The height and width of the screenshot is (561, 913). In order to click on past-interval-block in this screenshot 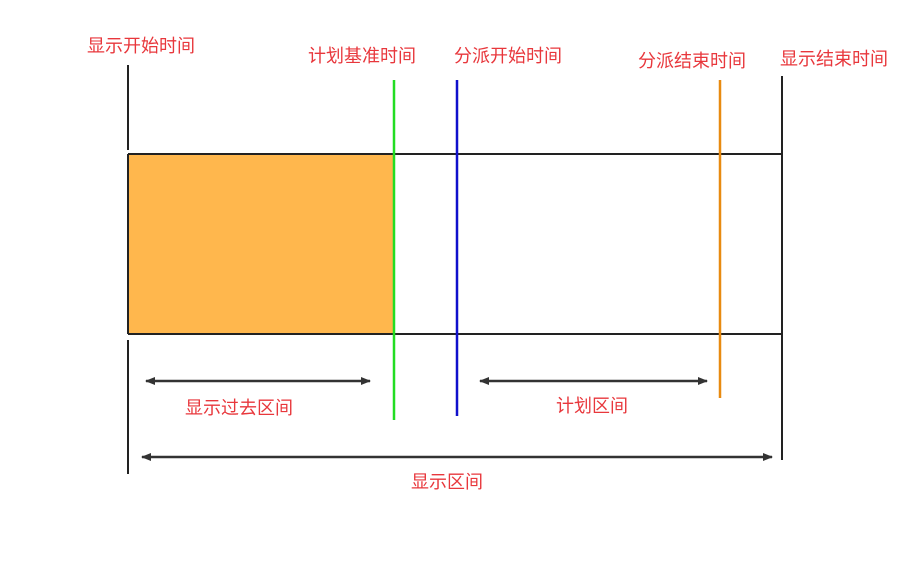, I will do `click(261, 244)`.